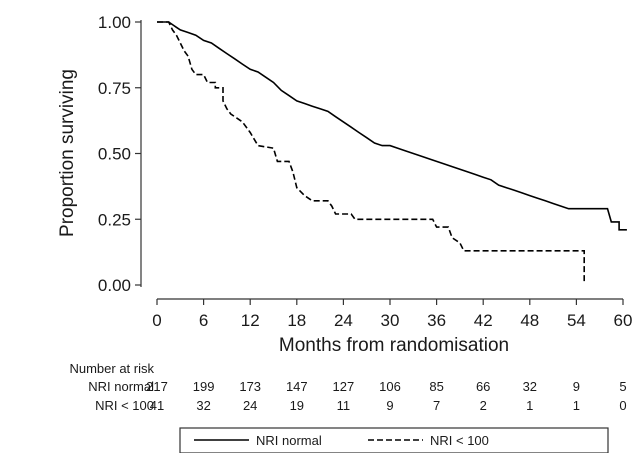 Image resolution: width=644 pixels, height=453 pixels. What do you see at coordinates (250, 320) in the screenshot?
I see `x-tick-label: 12` at bounding box center [250, 320].